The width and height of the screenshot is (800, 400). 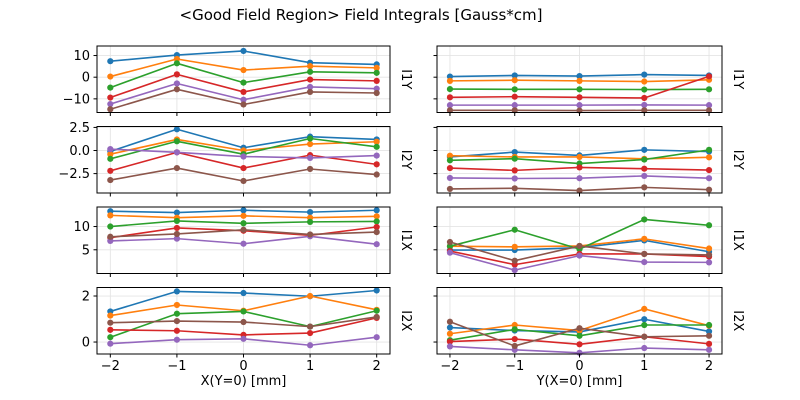 I want to click on x-tick-label: 1, so click(x=310, y=366).